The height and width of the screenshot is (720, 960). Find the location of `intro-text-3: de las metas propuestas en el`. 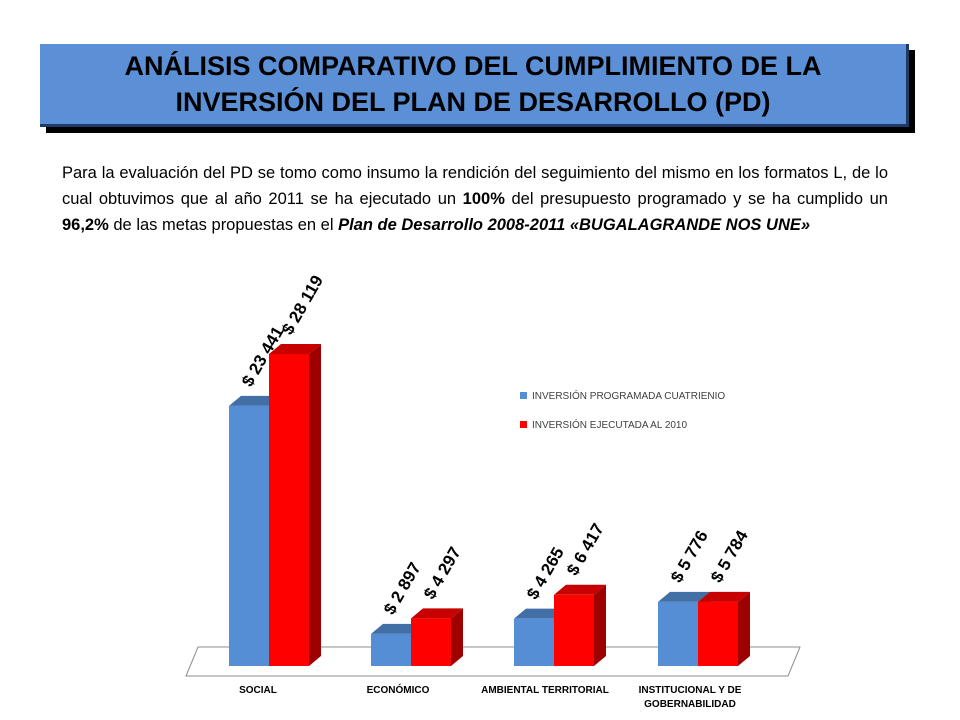

intro-text-3: de las metas propuestas en el is located at coordinates (223, 225).